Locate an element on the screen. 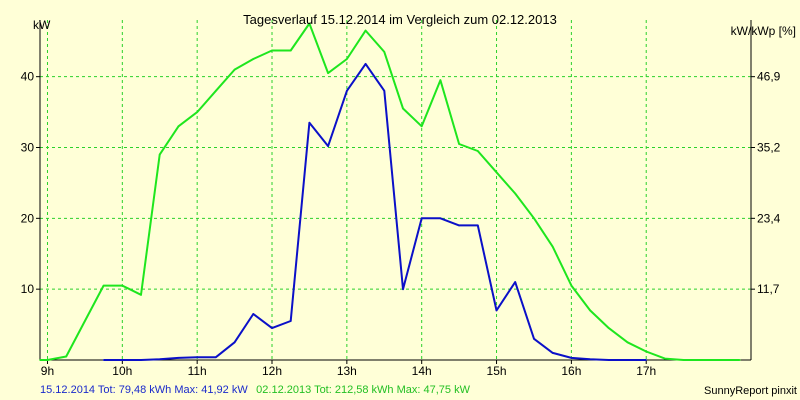 Image resolution: width=800 pixels, height=400 pixels. x-tick-label: 9h is located at coordinates (47, 371).